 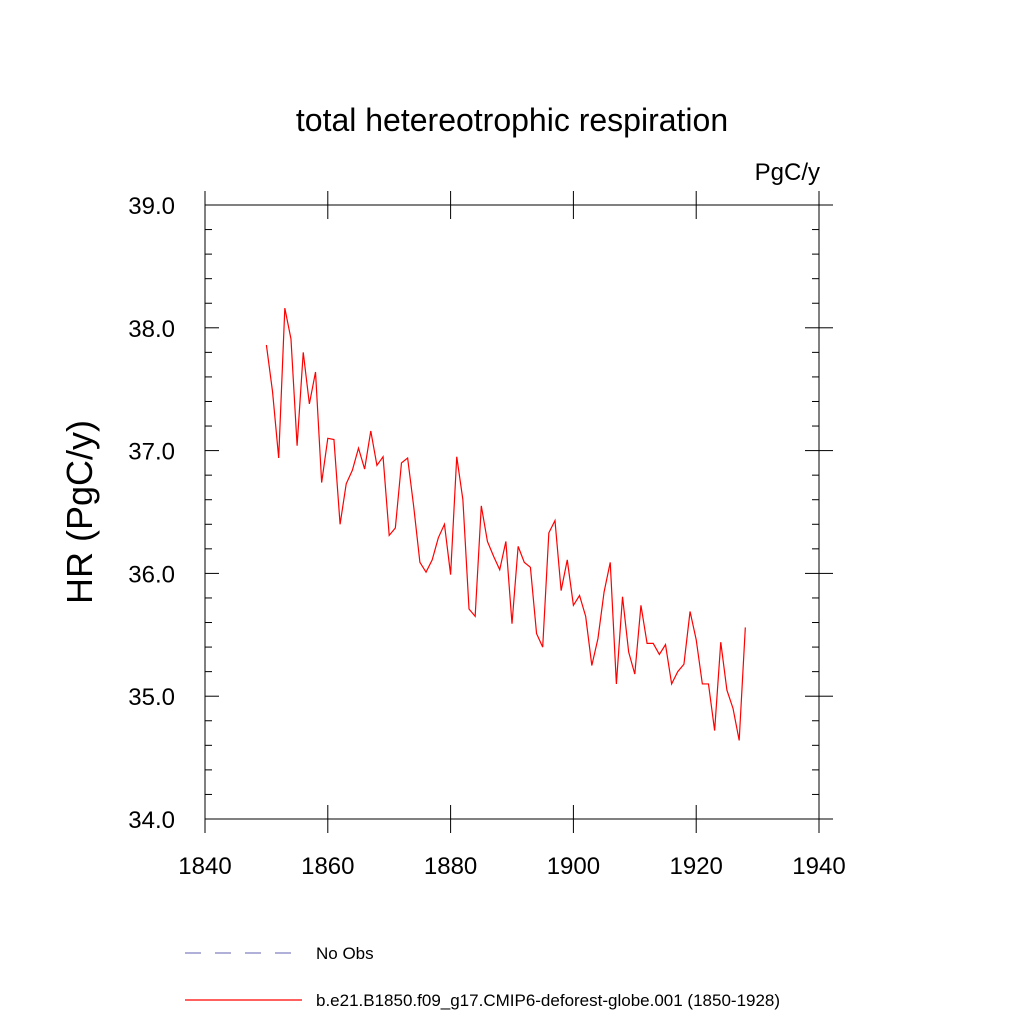 I want to click on y-tick-label: 38.0, so click(x=151, y=329).